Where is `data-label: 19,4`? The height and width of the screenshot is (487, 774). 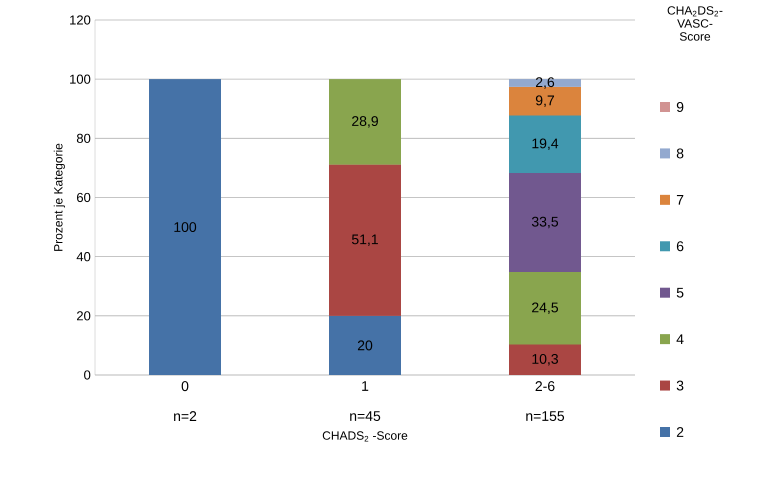 data-label: 19,4 is located at coordinates (545, 144).